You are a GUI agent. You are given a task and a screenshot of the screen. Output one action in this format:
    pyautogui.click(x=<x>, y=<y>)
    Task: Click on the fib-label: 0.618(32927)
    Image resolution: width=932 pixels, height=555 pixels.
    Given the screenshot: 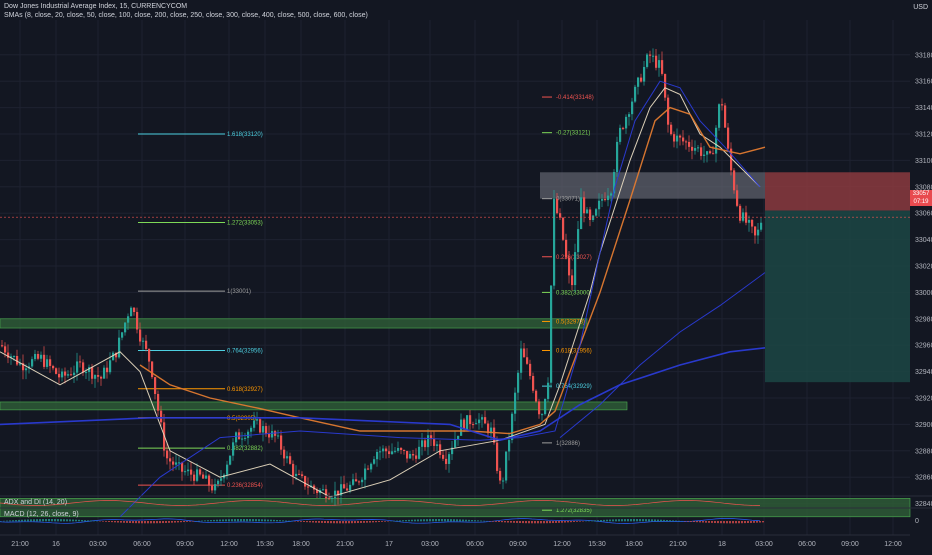 What is the action you would take?
    pyautogui.click(x=245, y=390)
    